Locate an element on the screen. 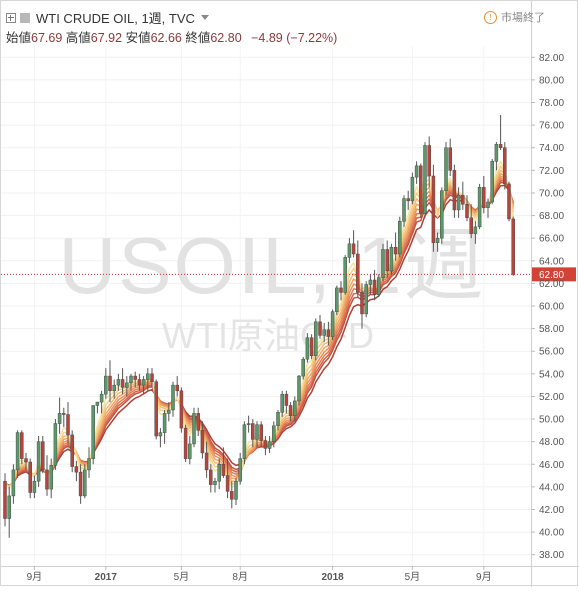  chart-title: WTI CRUDE OIL, 1週, TVC is located at coordinates (115, 18).